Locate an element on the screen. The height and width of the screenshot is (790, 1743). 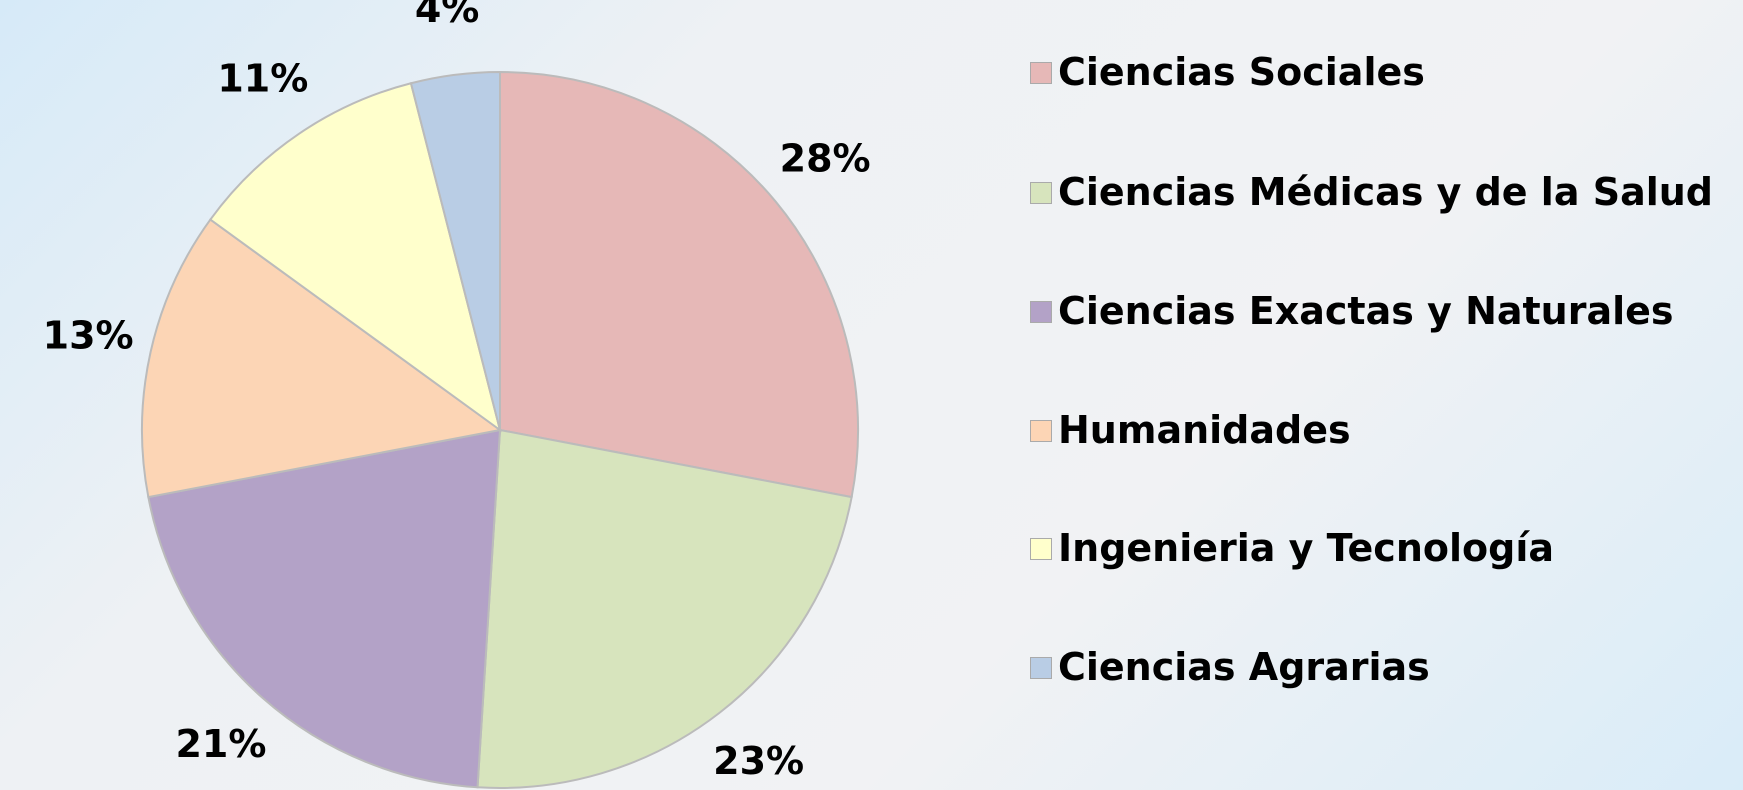
data-label: 23% is located at coordinates (758, 761).